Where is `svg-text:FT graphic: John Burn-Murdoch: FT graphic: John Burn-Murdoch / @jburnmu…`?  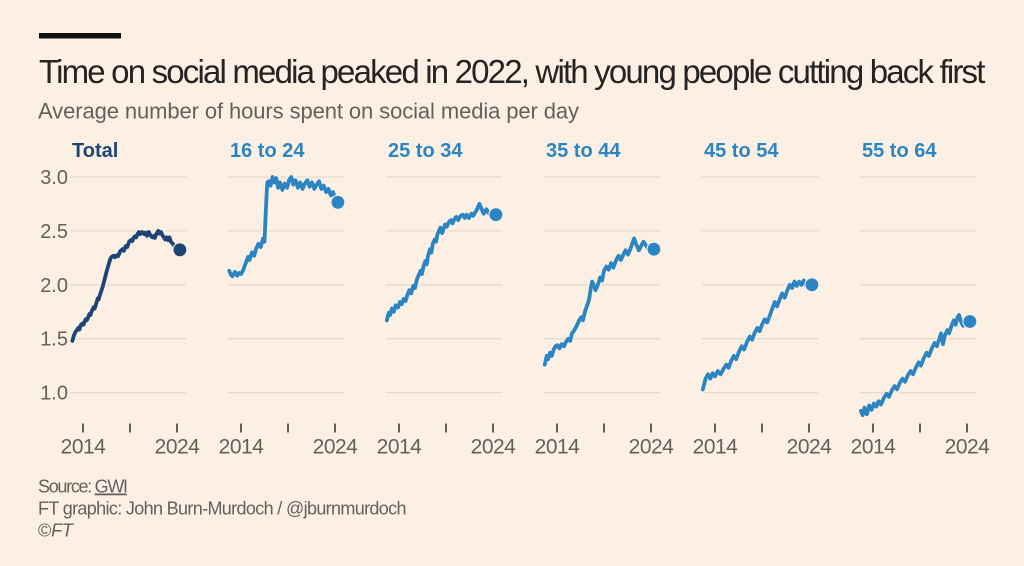 svg-text:FT graphic: John Burn-Murdoch: FT graphic: John Burn-Murdoch / @jburnmu… is located at coordinates (222, 509).